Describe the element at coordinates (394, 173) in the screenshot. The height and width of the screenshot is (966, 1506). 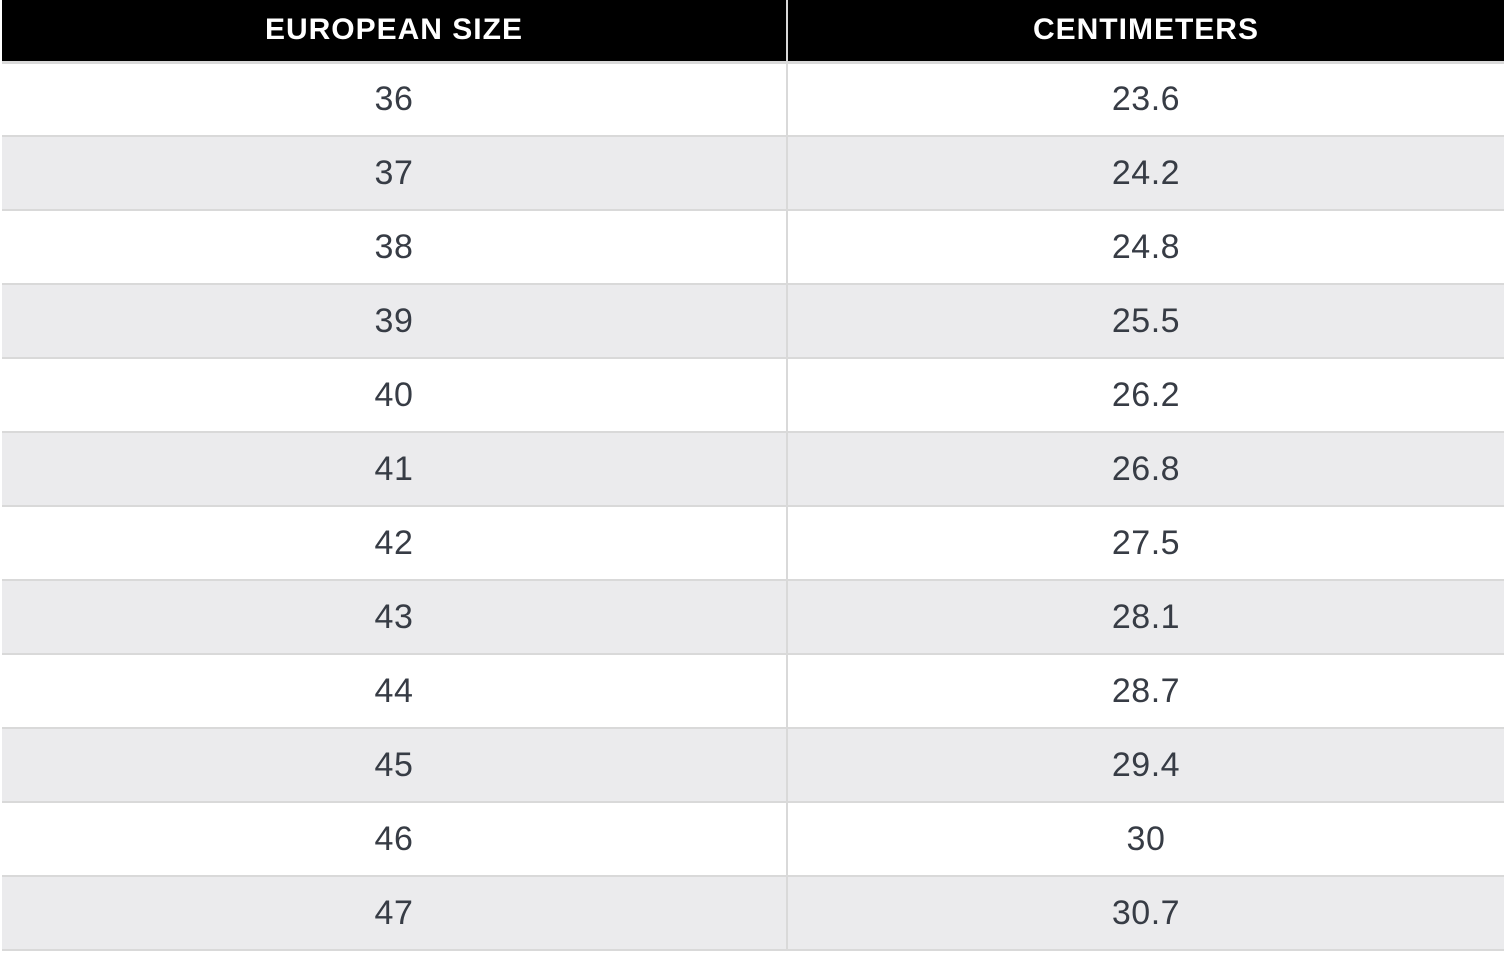
I see `cell-european-size: 37` at that location.